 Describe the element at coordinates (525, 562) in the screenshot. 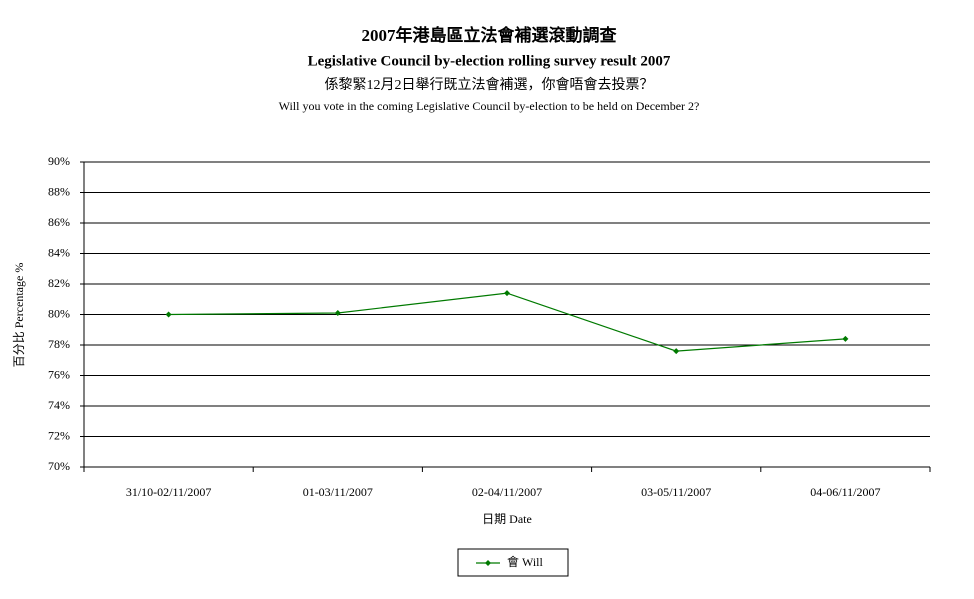

I see `legend-label: 會 Will` at that location.